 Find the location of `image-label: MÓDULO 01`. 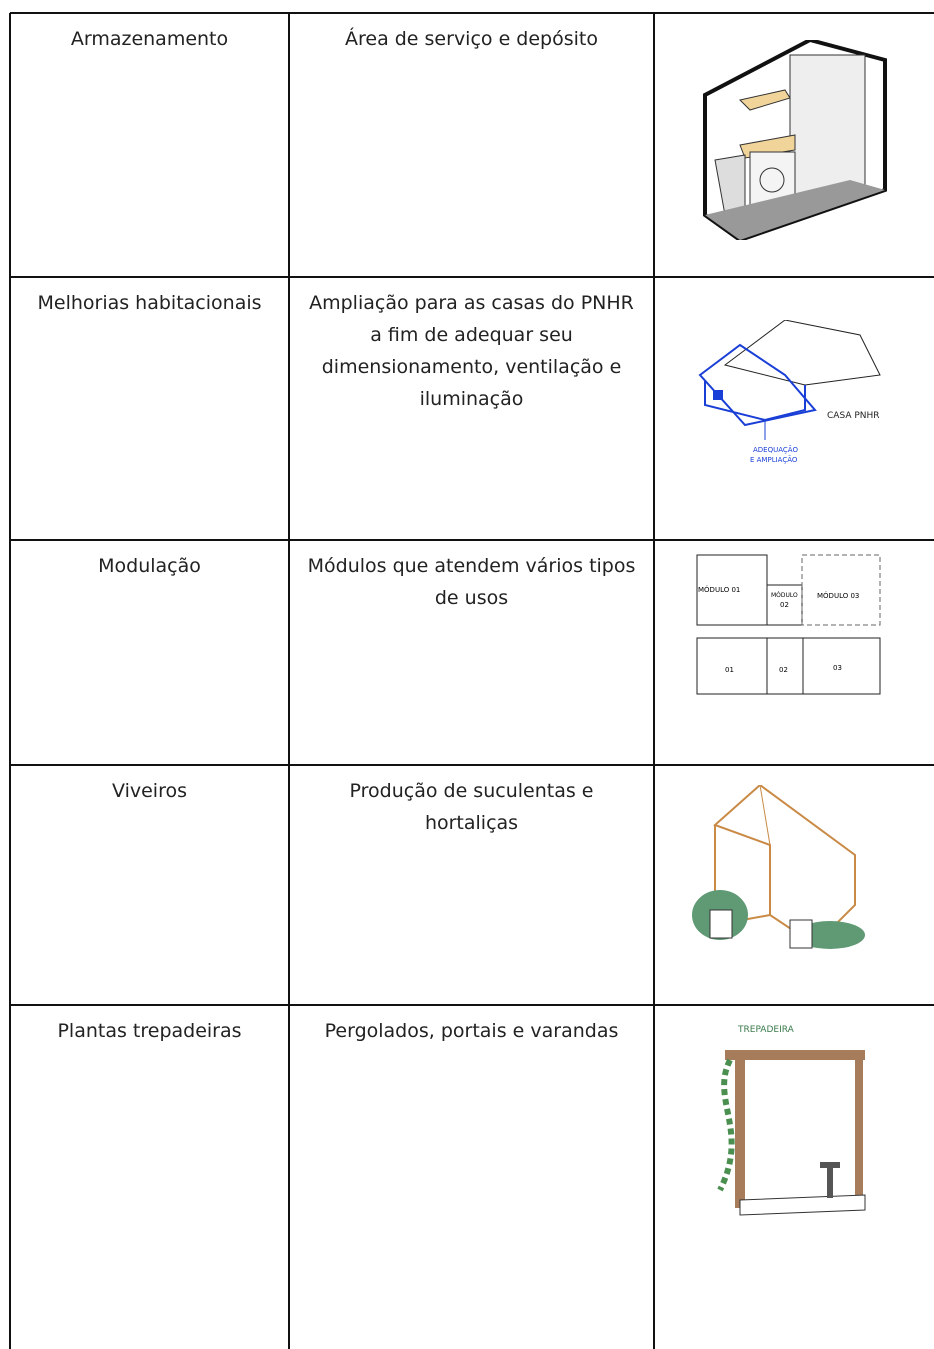

image-label: MÓDULO 01 is located at coordinates (719, 589).